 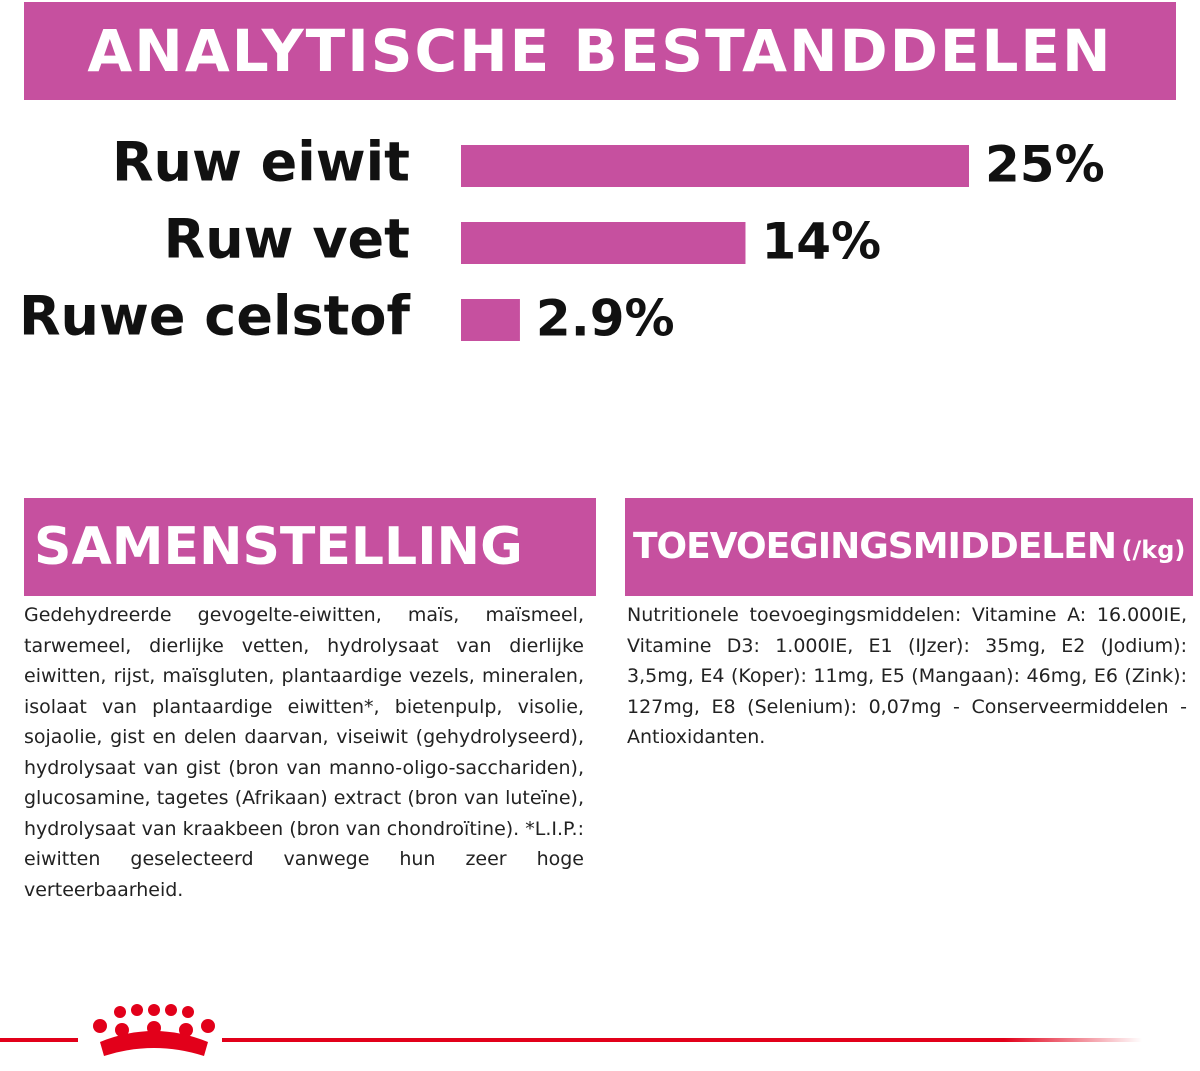 I want to click on category-label: Ruw vet, so click(x=287, y=239).